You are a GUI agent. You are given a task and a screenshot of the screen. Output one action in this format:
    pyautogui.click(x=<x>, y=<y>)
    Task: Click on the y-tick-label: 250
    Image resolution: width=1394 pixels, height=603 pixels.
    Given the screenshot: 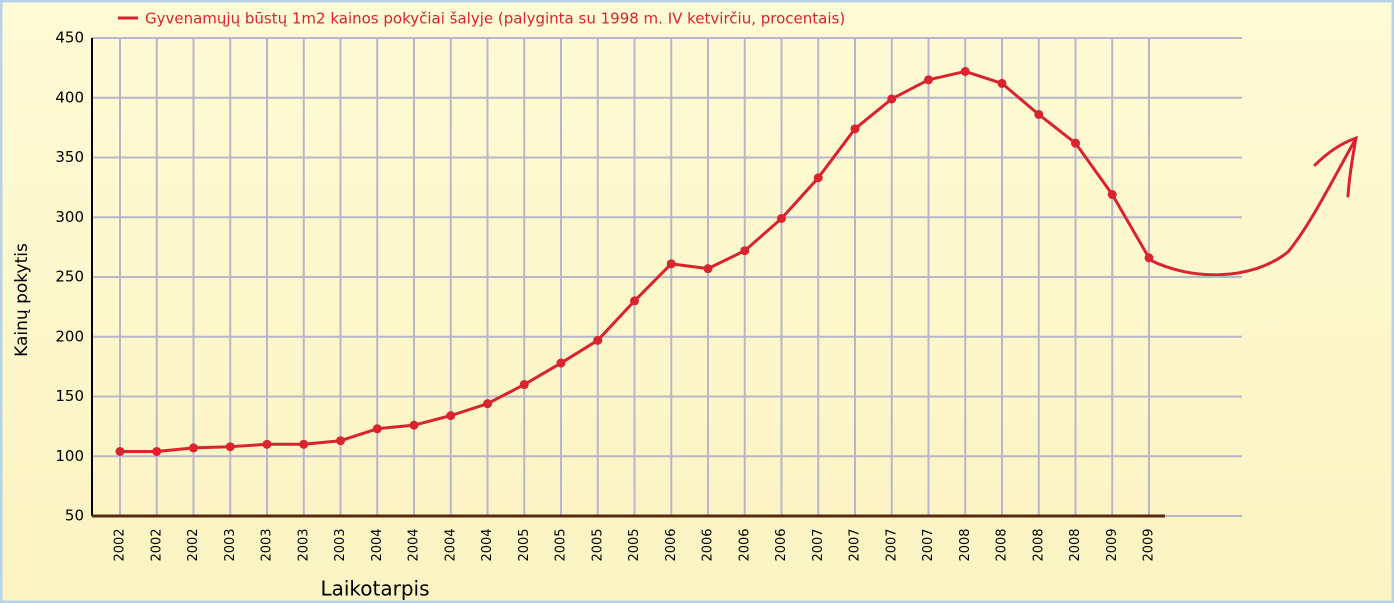 What is the action you would take?
    pyautogui.click(x=69, y=277)
    